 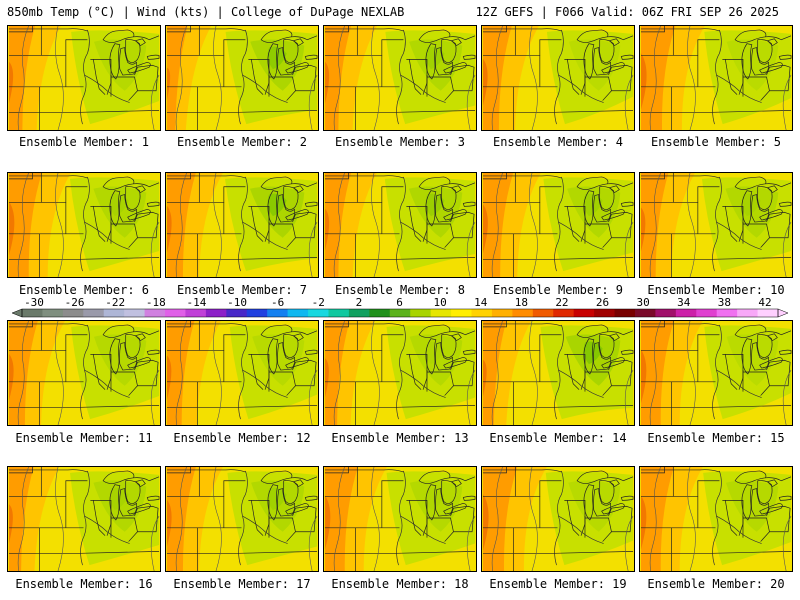 What do you see at coordinates (84, 290) in the screenshot?
I see `ensemble-member-label: Ensemble Member: 6` at bounding box center [84, 290].